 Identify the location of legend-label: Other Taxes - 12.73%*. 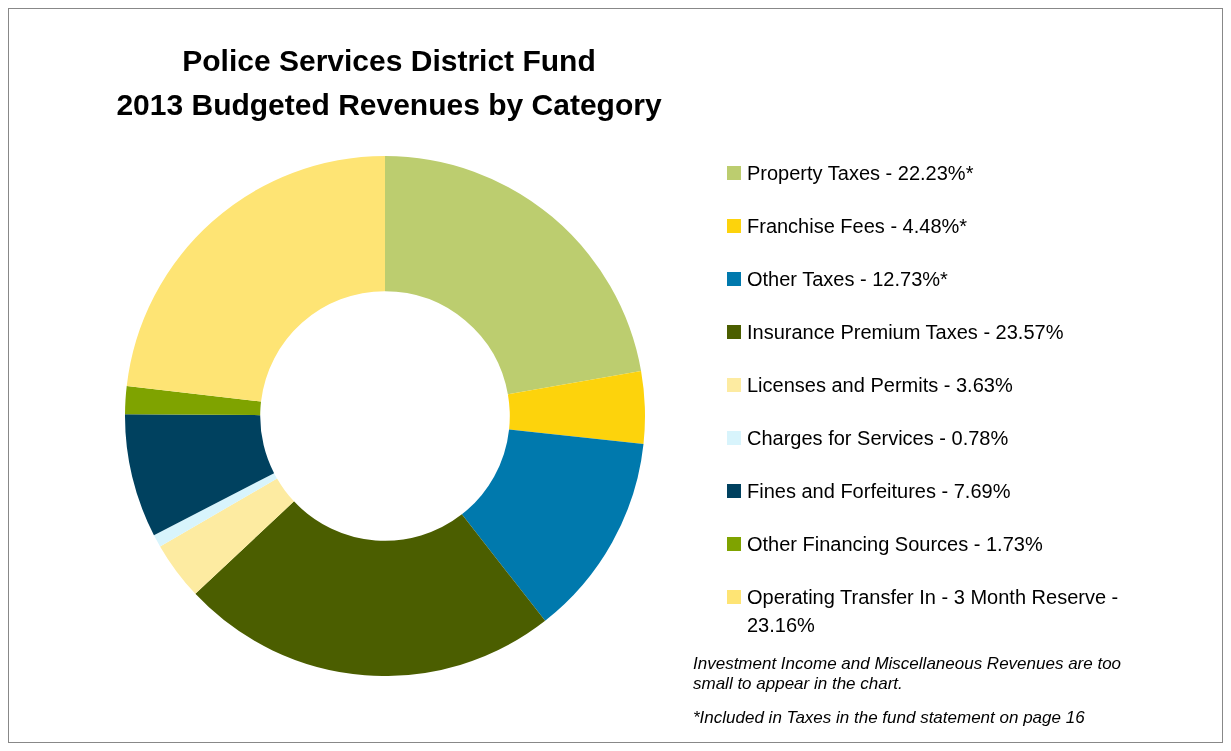
(847, 279).